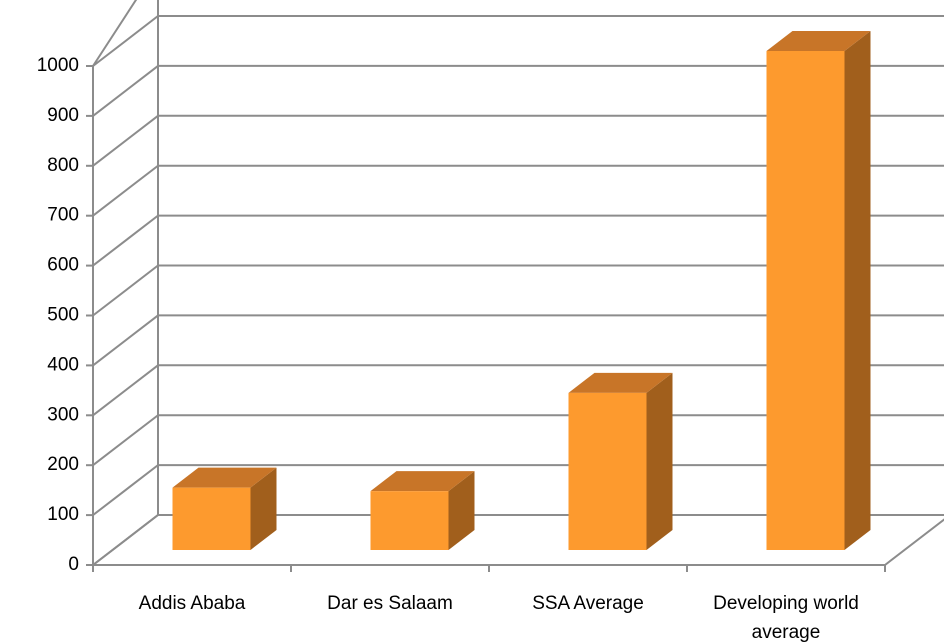 This screenshot has height=643, width=944. What do you see at coordinates (63, 215) in the screenshot?
I see `y-tick-label: 700` at bounding box center [63, 215].